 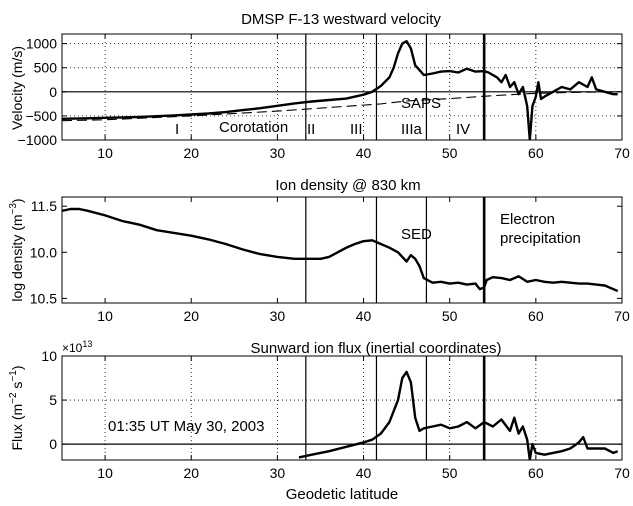 I want to click on panel-density-ylabel: log density (m−3), so click(x=16, y=249).